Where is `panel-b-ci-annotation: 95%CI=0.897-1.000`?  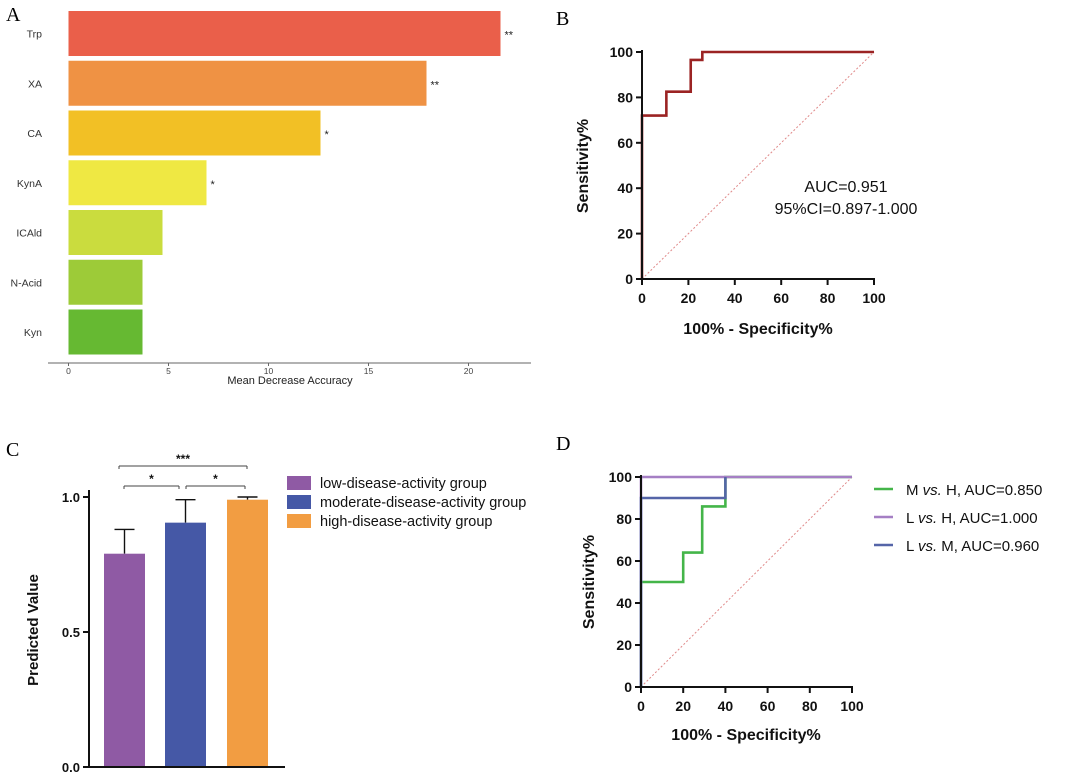 panel-b-ci-annotation: 95%CI=0.897-1.000 is located at coordinates (846, 209).